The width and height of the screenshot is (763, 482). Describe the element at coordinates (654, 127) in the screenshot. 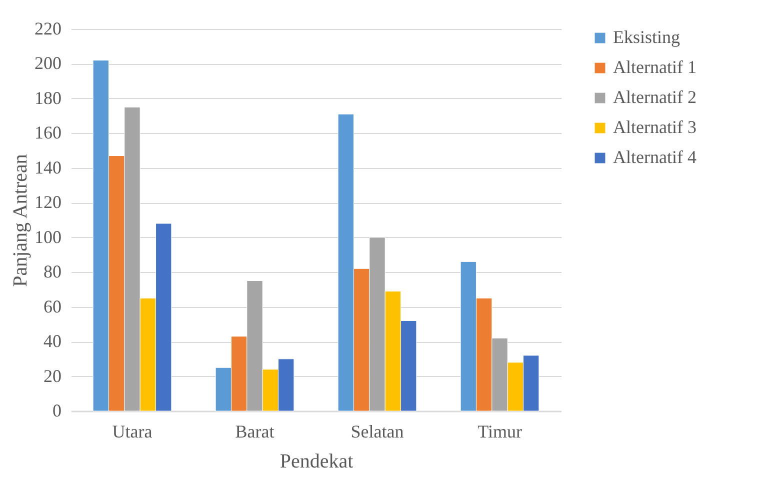

I see `legend-label: Alternatif 3` at that location.